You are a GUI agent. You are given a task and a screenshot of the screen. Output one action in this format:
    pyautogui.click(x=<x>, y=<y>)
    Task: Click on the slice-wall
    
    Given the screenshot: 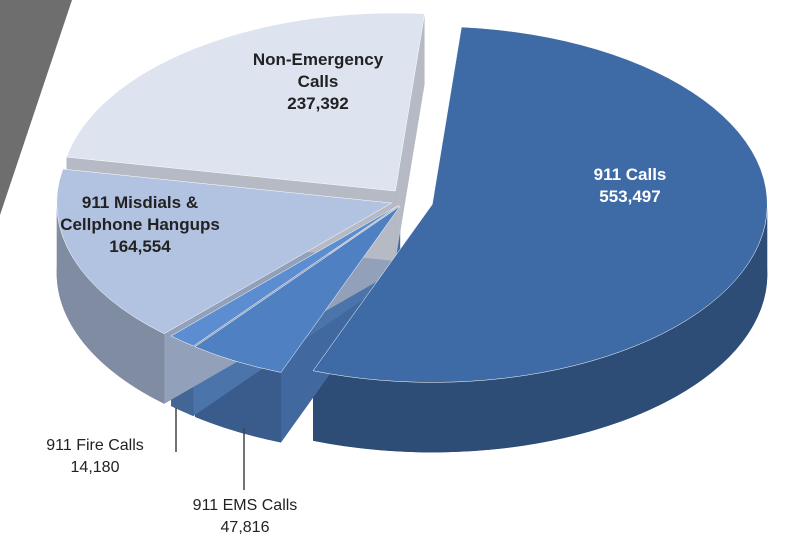 What is the action you would take?
    pyautogui.click(x=110, y=303)
    